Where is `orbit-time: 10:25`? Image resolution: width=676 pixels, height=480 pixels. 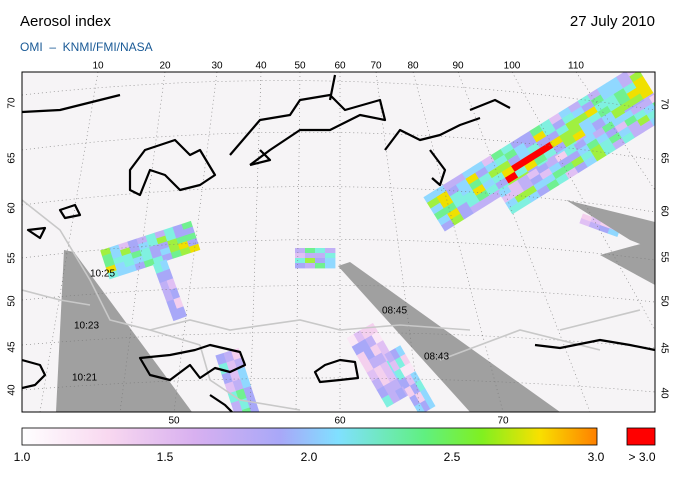 orbit-time: 10:25 is located at coordinates (102, 274).